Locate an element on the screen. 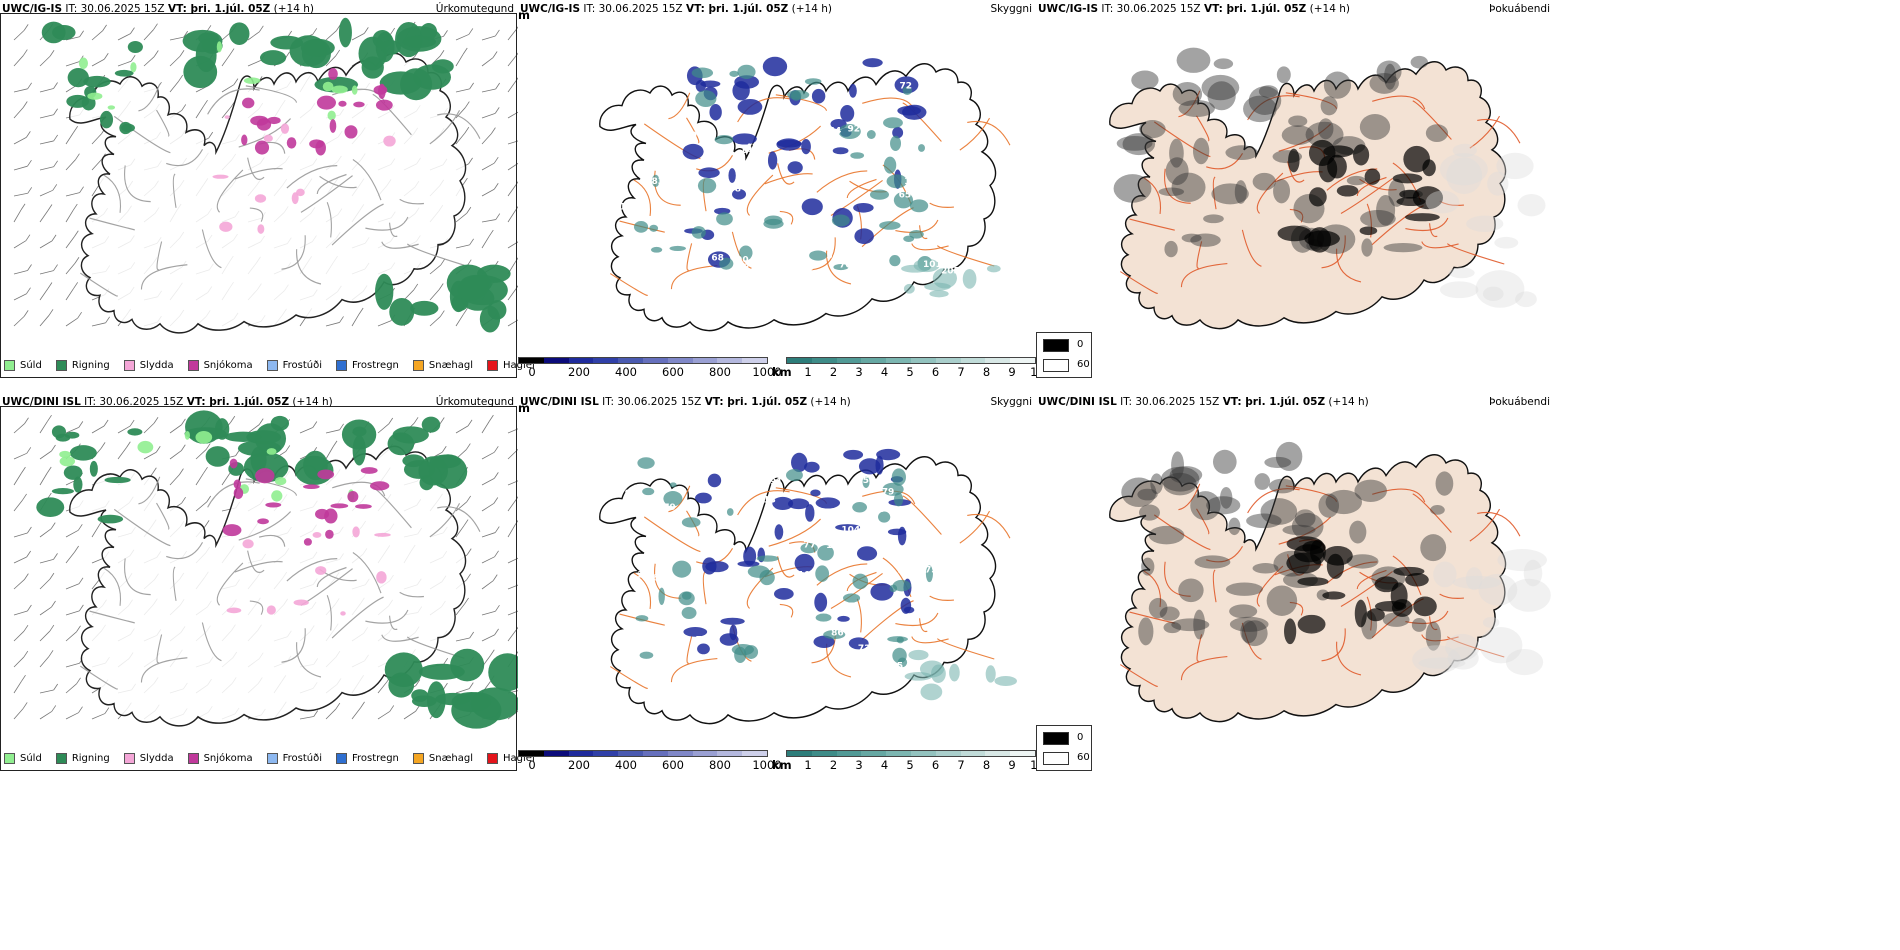 The height and width of the screenshot is (950, 1900). cloud-base-label: 68 is located at coordinates (834, 172).